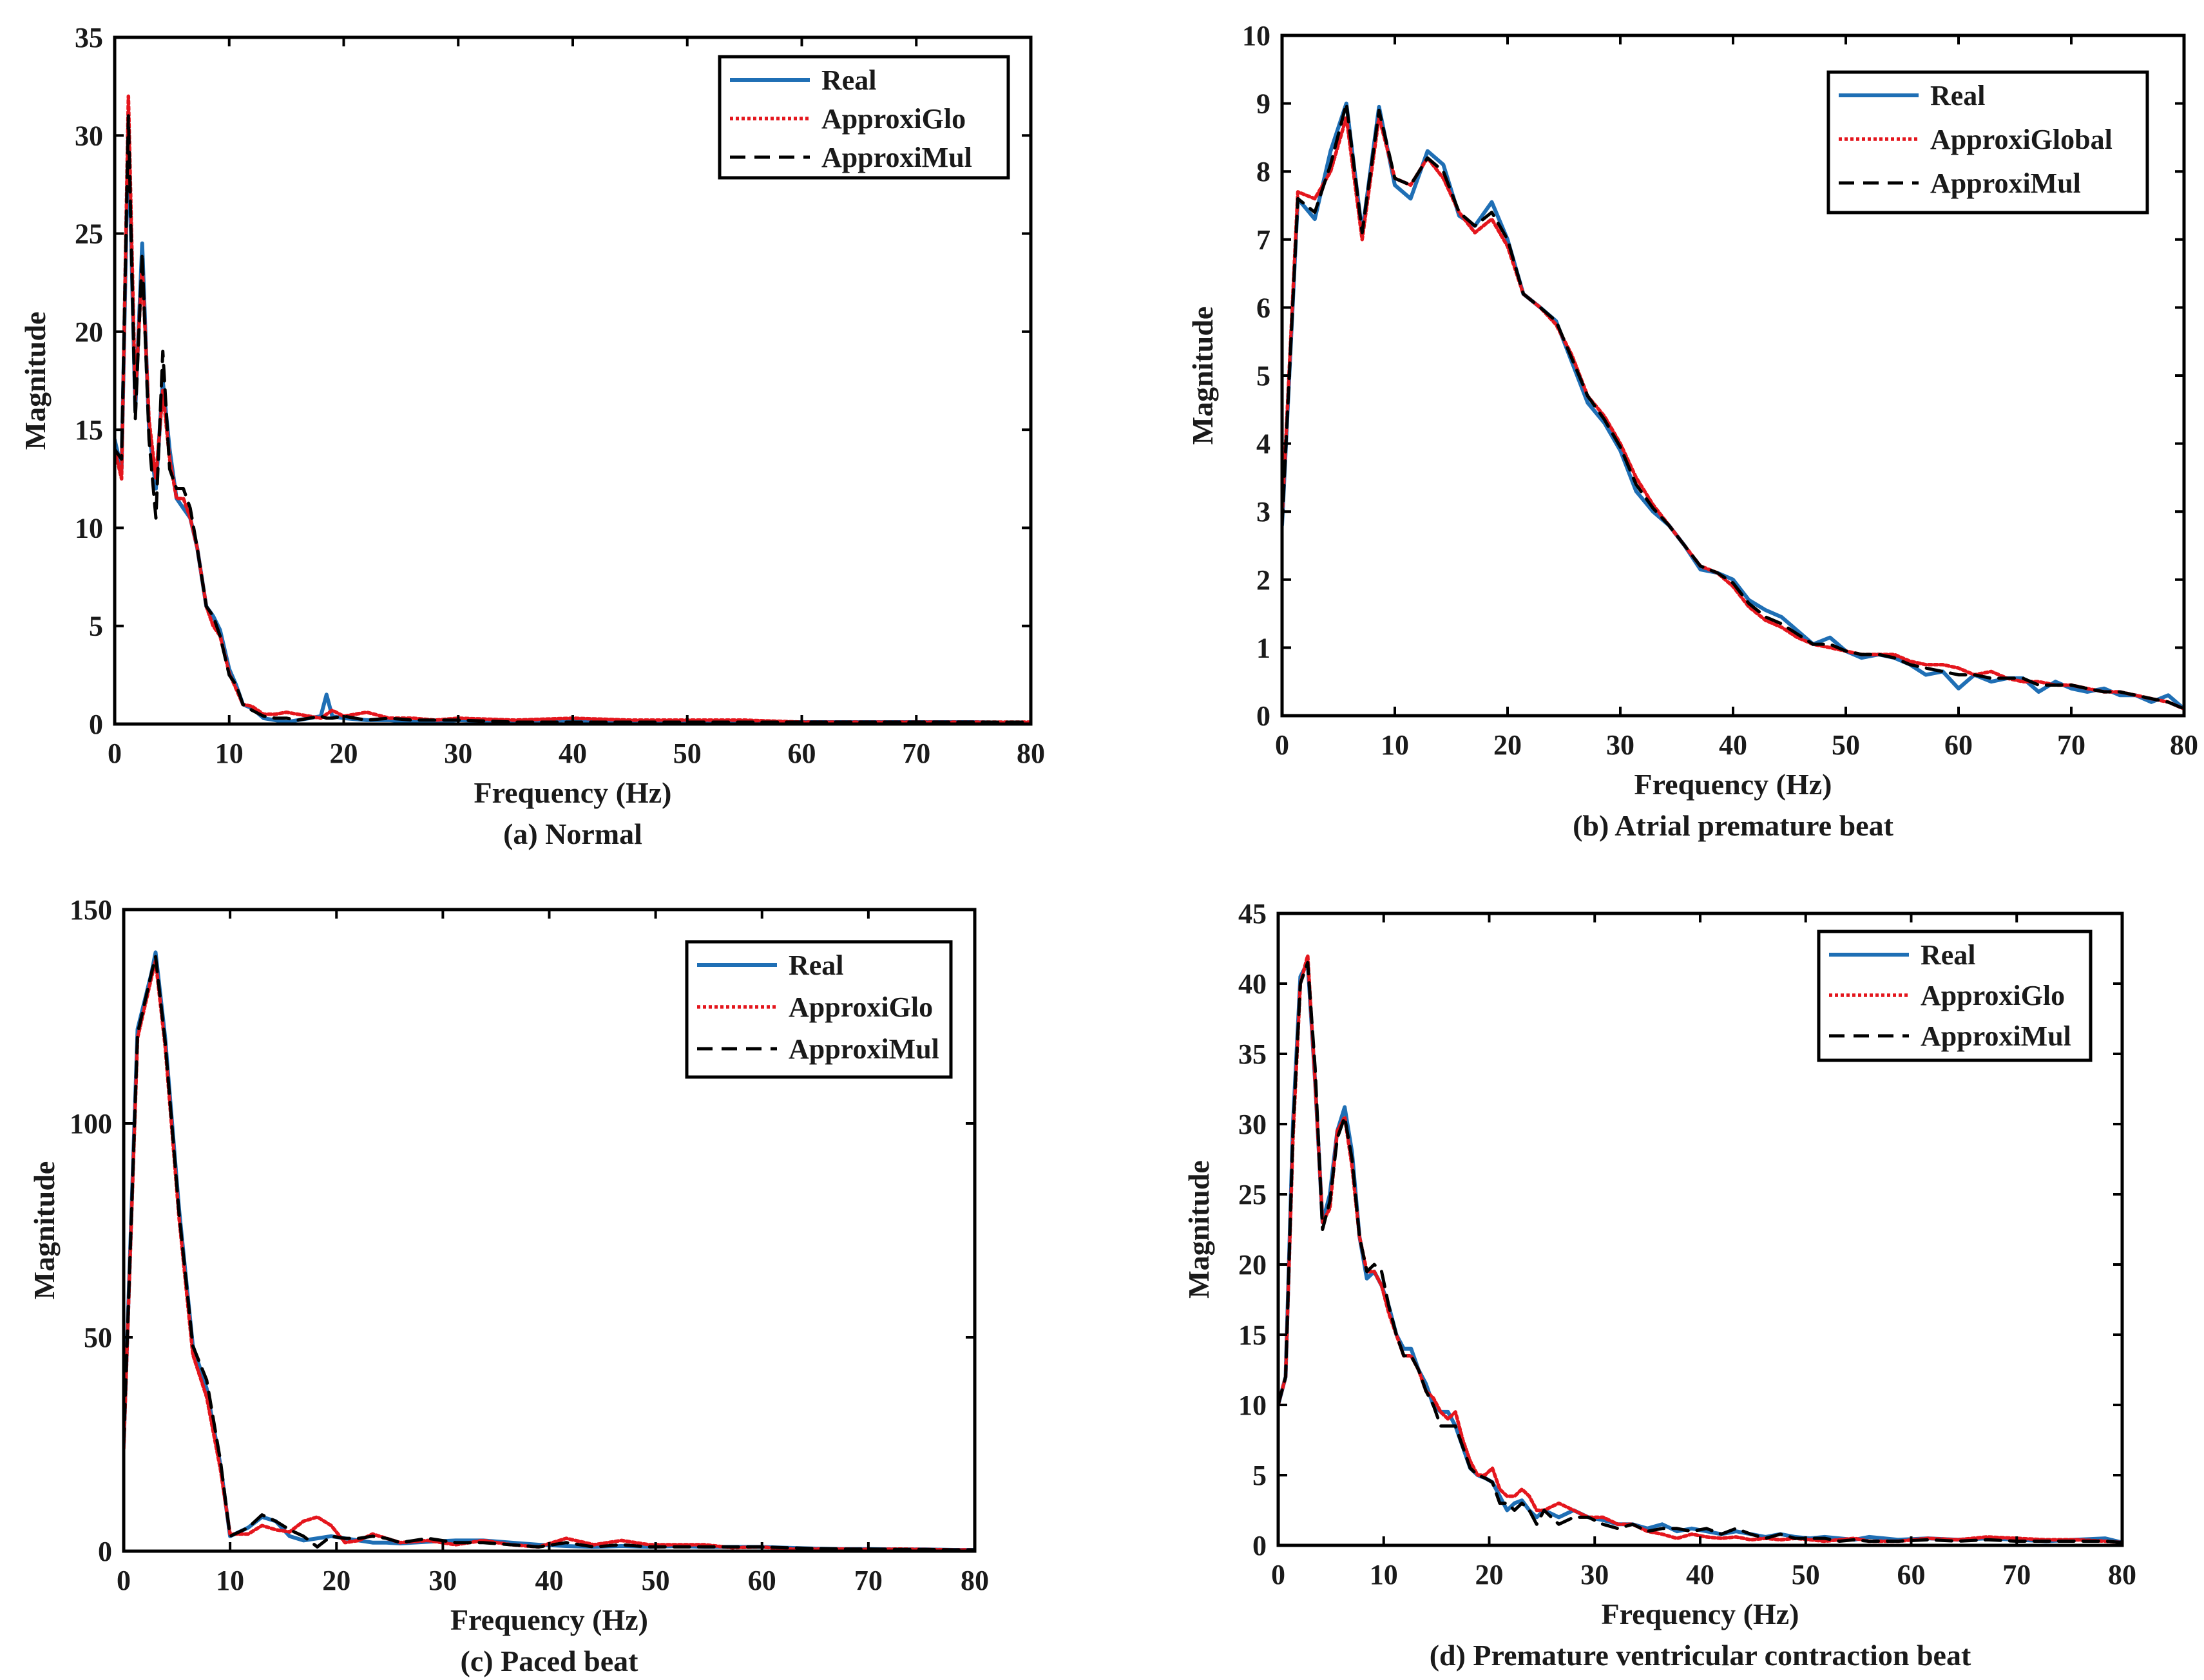 The image size is (2204, 1680). What do you see at coordinates (91, 1124) in the screenshot?
I see `y-tick-label: 100` at bounding box center [91, 1124].